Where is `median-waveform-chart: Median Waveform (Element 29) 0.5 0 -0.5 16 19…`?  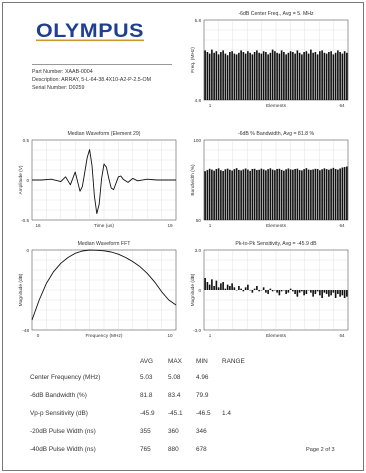 median-waveform-chart: Median Waveform (Element 29) 0.5 0 -0.5 16 19… is located at coordinates (98, 182).